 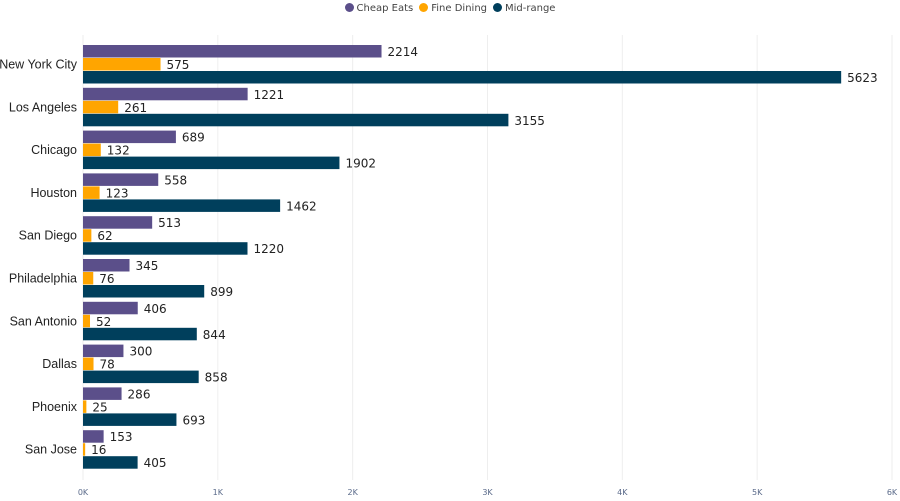 What do you see at coordinates (193, 420) in the screenshot?
I see `data-label: 693` at bounding box center [193, 420].